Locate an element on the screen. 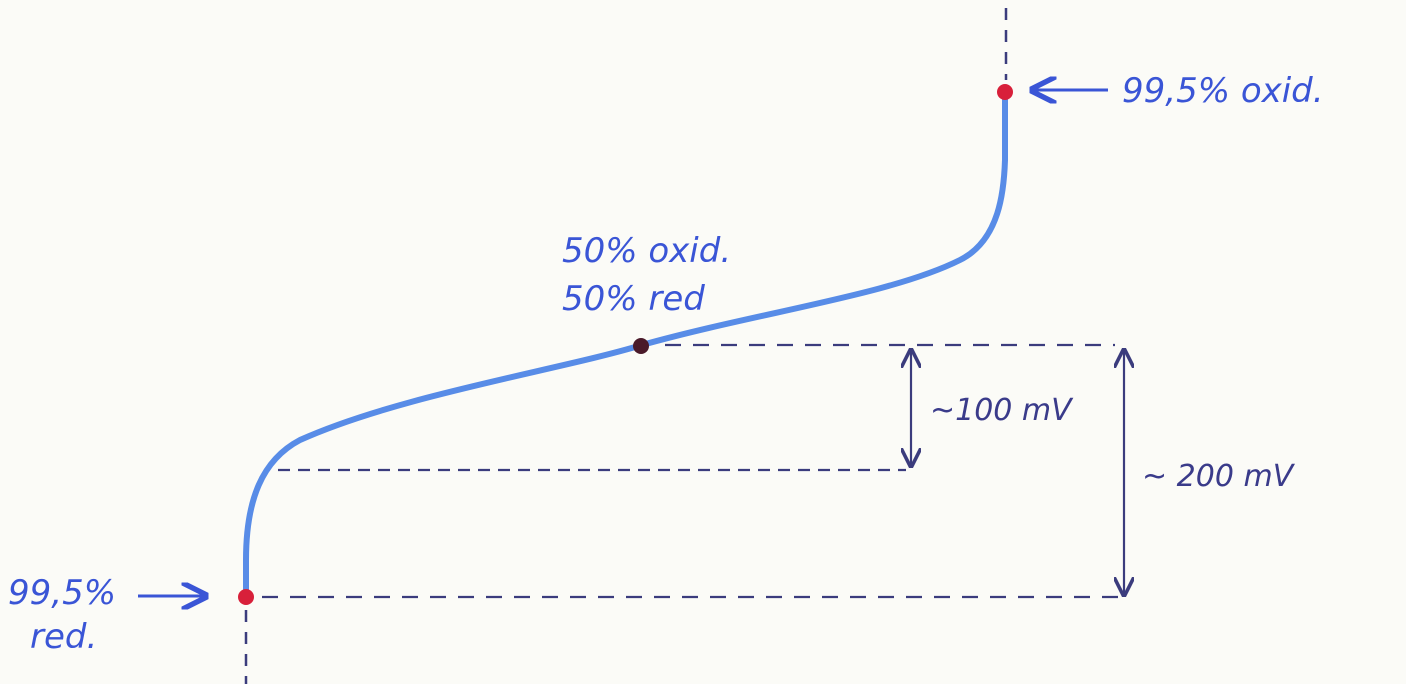 The width and height of the screenshot is (1406, 684). mid-point-label-line1: 50% oxid. is located at coordinates (646, 251).